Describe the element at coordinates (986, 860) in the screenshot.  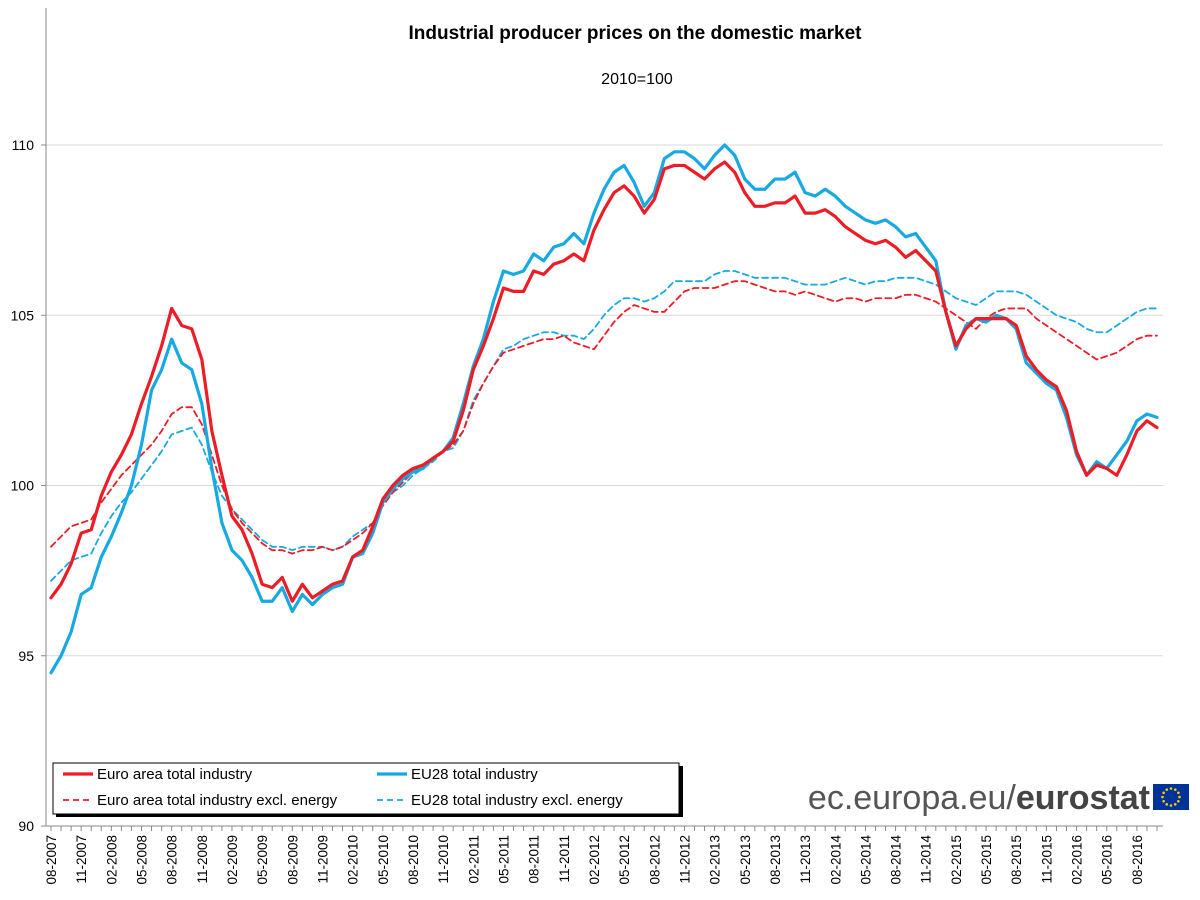
I see `x-tick-label: 05-2015` at that location.